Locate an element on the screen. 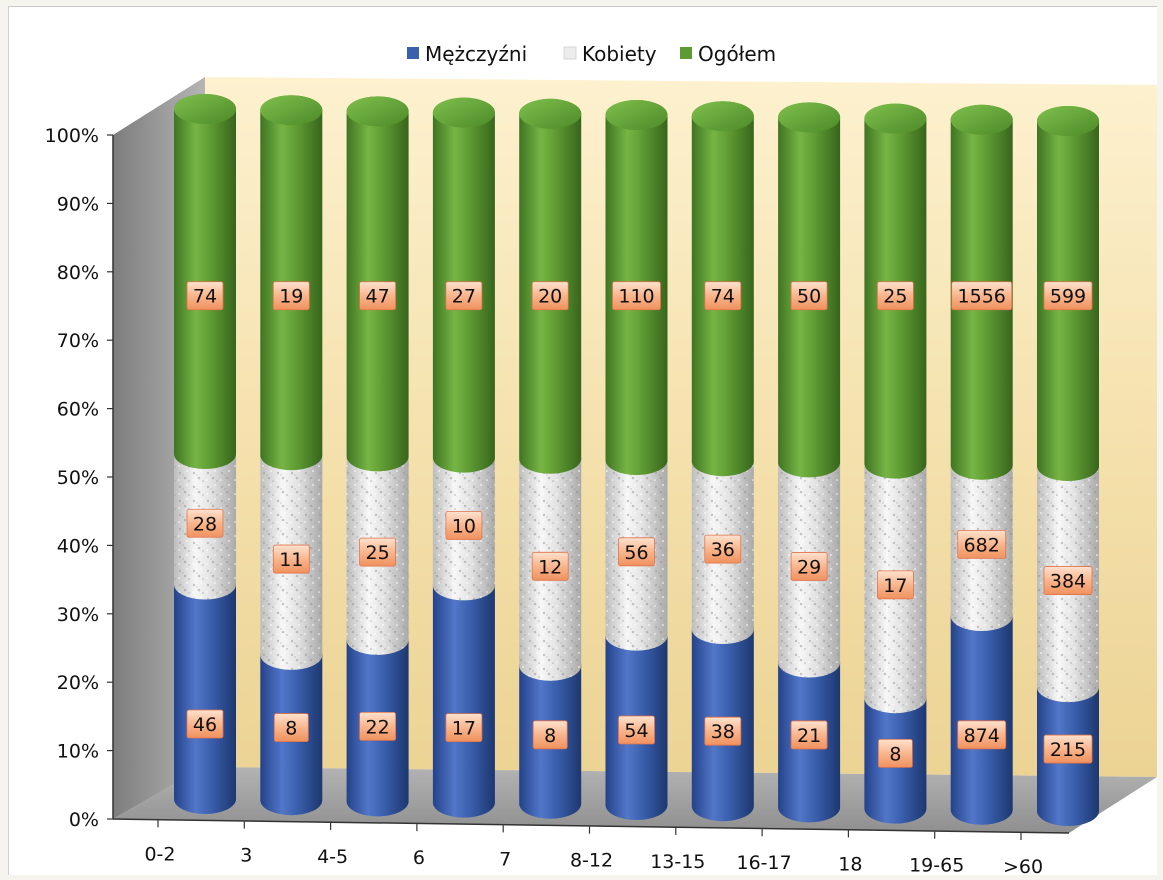 The height and width of the screenshot is (880, 1163). data-label: 29 is located at coordinates (809, 566).